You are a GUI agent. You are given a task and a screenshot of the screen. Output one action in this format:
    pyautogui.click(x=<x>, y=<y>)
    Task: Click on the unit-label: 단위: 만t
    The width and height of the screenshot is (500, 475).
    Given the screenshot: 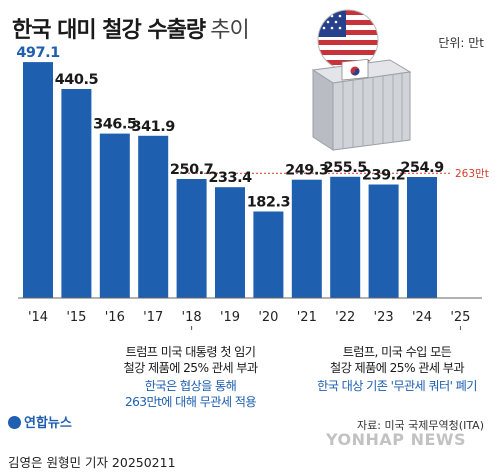 What is the action you would take?
    pyautogui.click(x=461, y=43)
    